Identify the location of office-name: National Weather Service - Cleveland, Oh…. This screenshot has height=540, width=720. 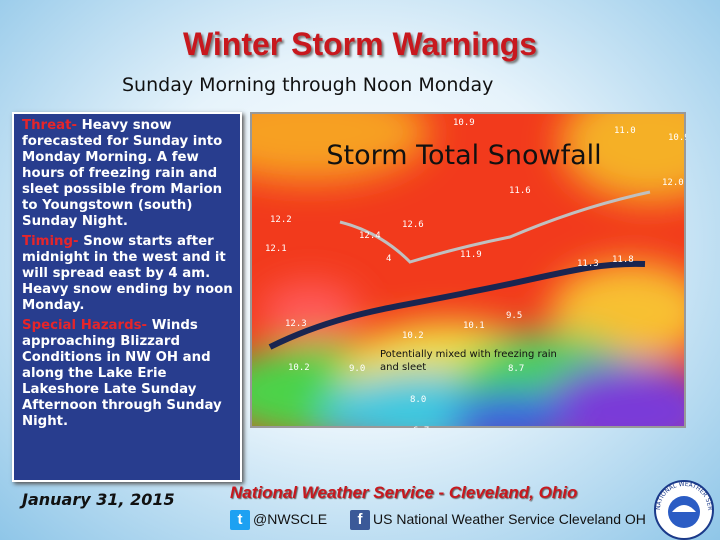
(404, 492).